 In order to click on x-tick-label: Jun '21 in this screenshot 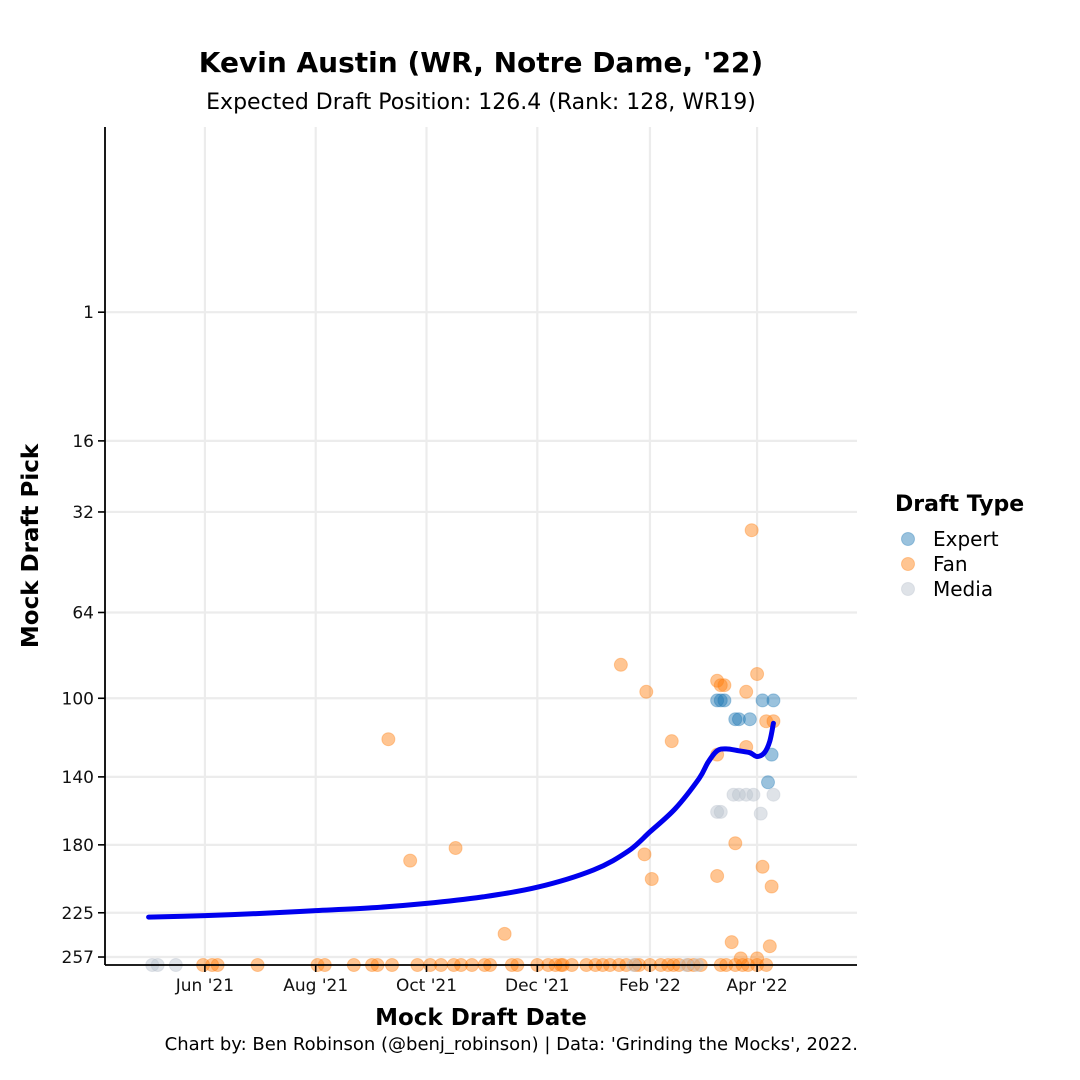, I will do `click(204, 986)`.